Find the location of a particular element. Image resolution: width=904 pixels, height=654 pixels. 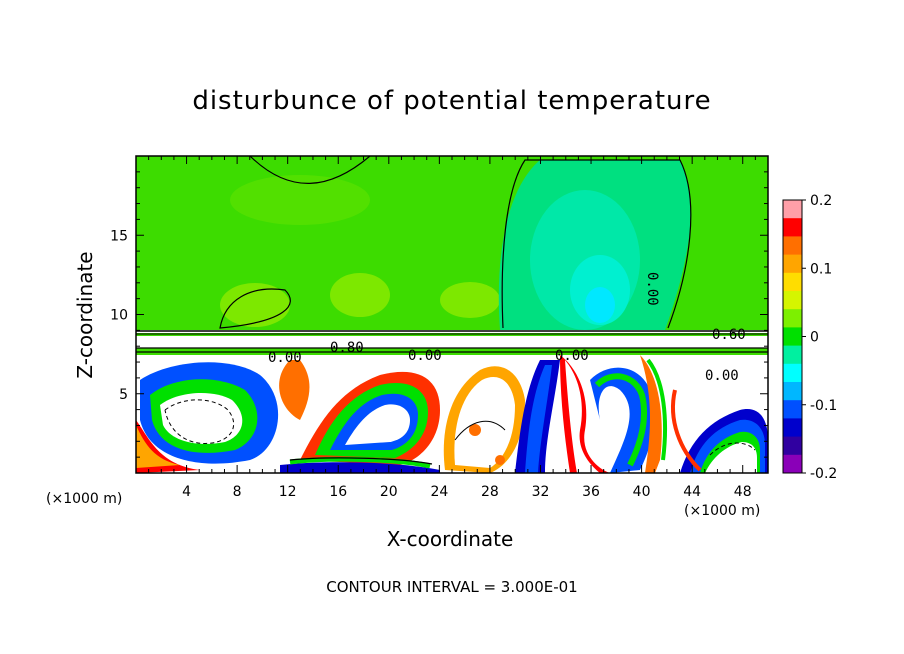

y-tick-label: 5 is located at coordinates (123, 395).